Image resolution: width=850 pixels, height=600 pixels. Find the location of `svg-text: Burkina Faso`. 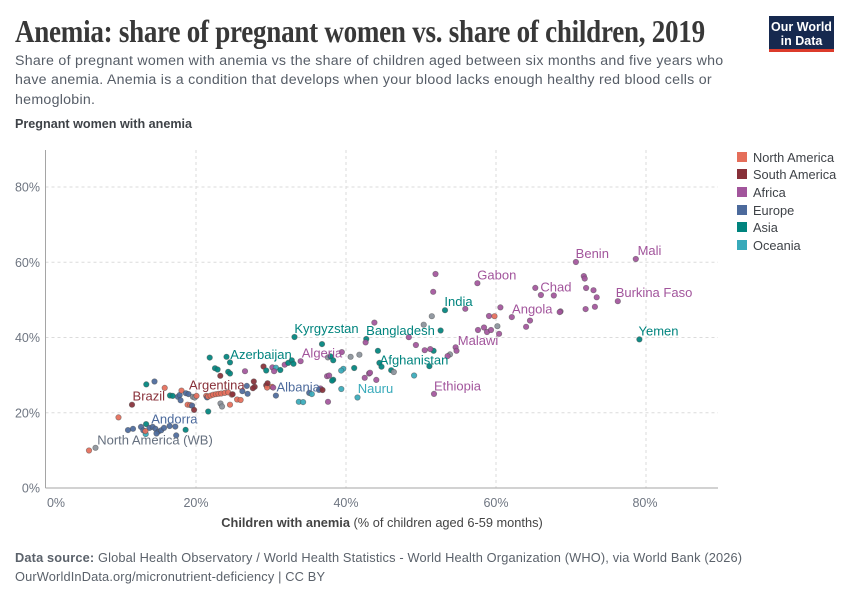

svg-text: Burkina Faso is located at coordinates (654, 292).